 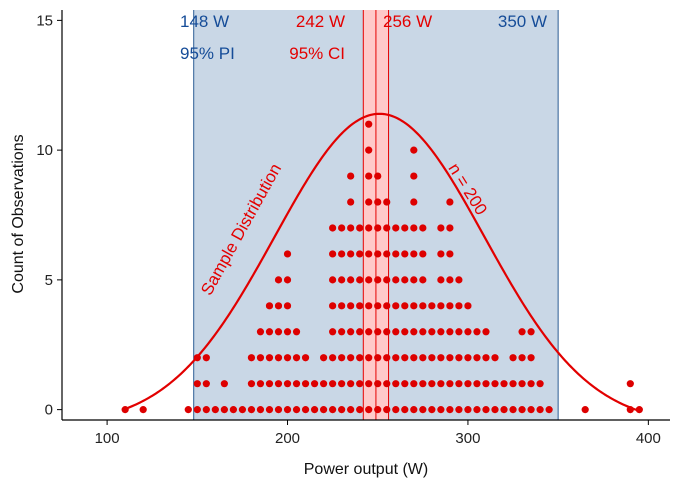 I want to click on pi-upper-label: 350 W, so click(x=522, y=21).